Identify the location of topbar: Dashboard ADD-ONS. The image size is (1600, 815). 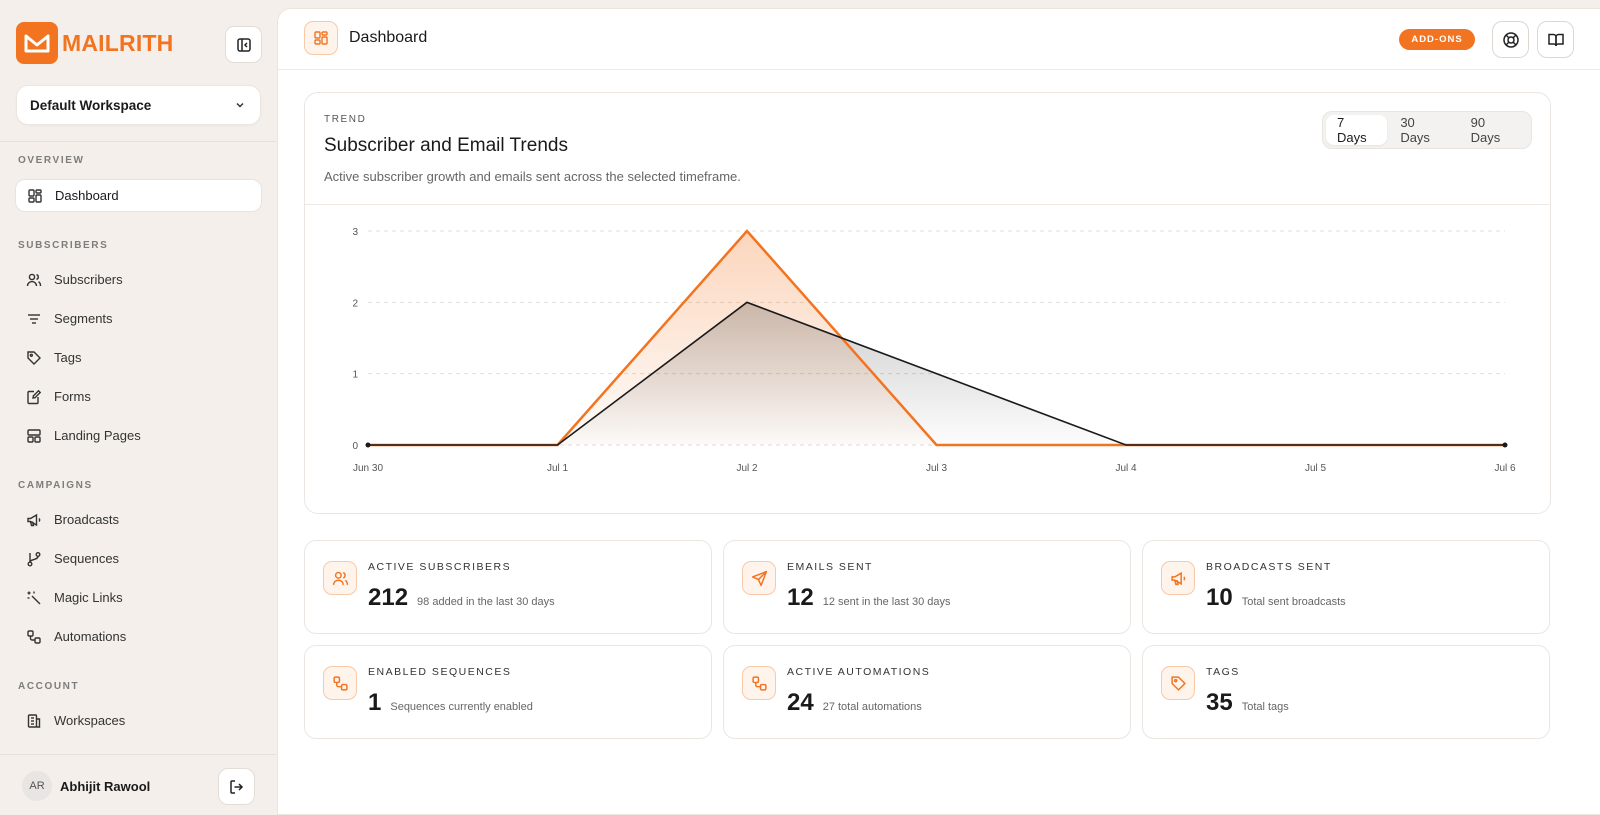
(939, 39).